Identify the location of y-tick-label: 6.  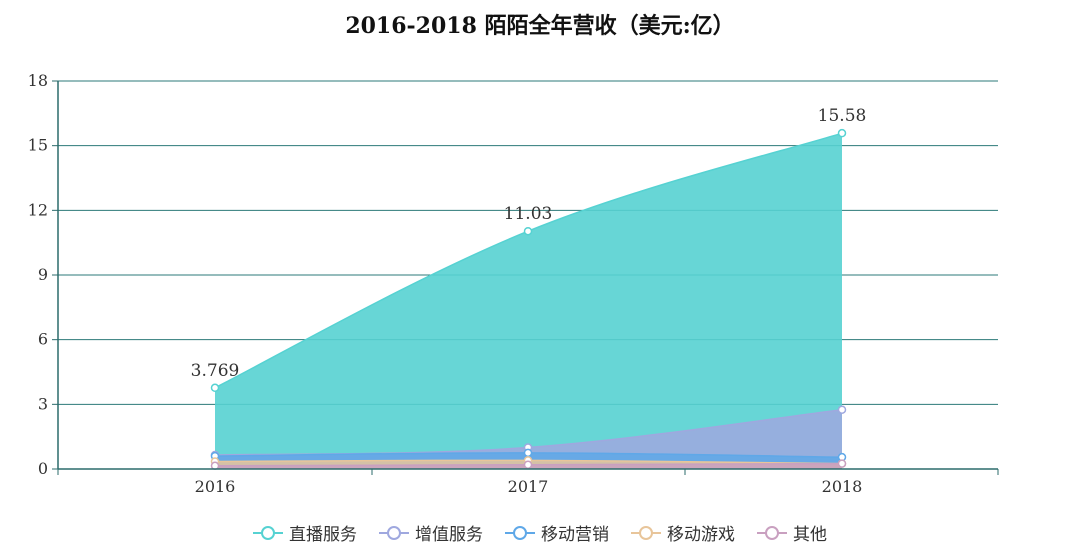
(43, 339).